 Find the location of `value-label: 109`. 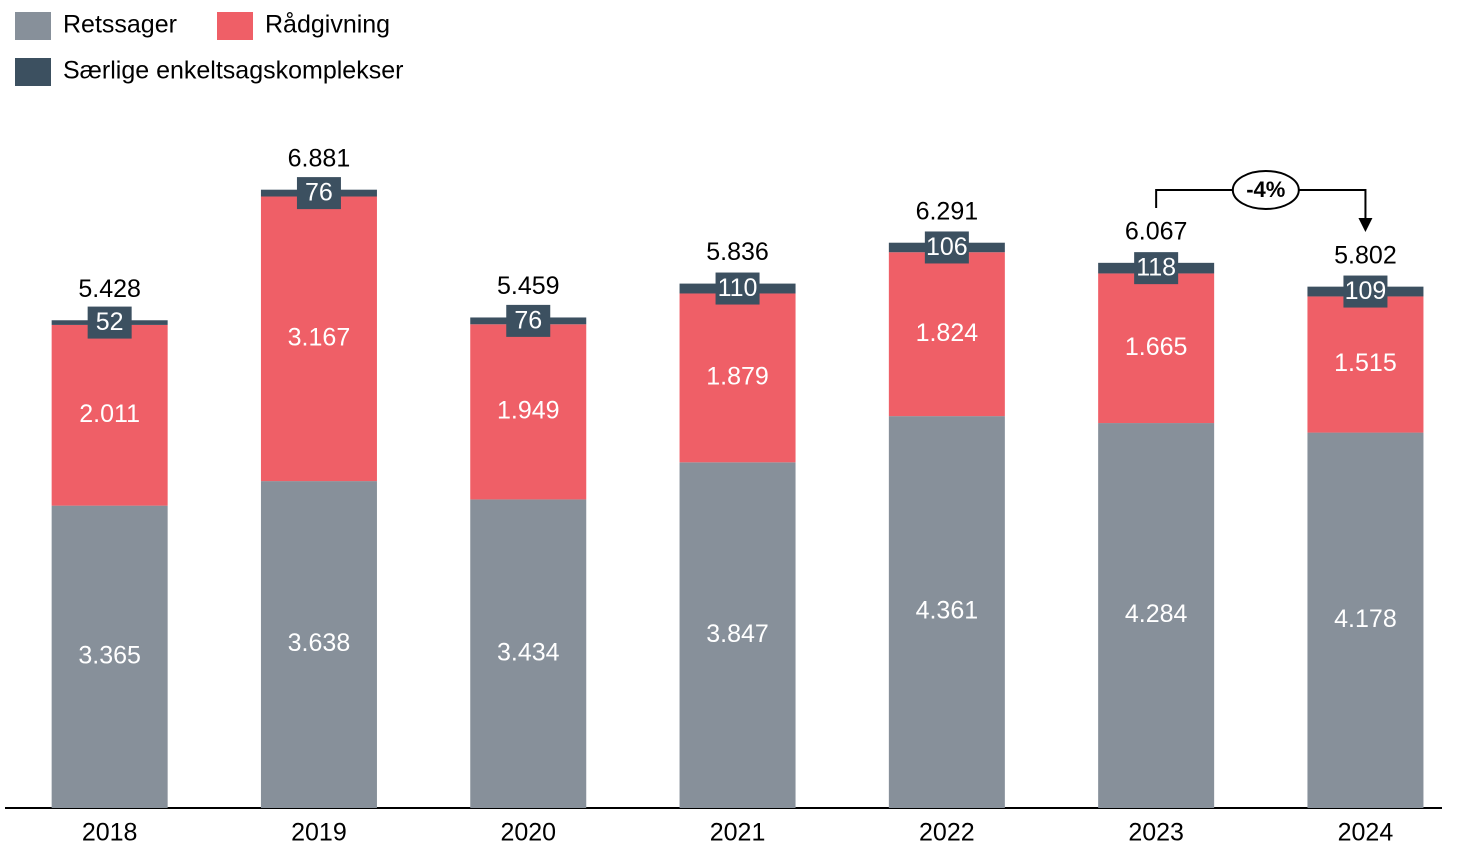

value-label: 109 is located at coordinates (1366, 291).